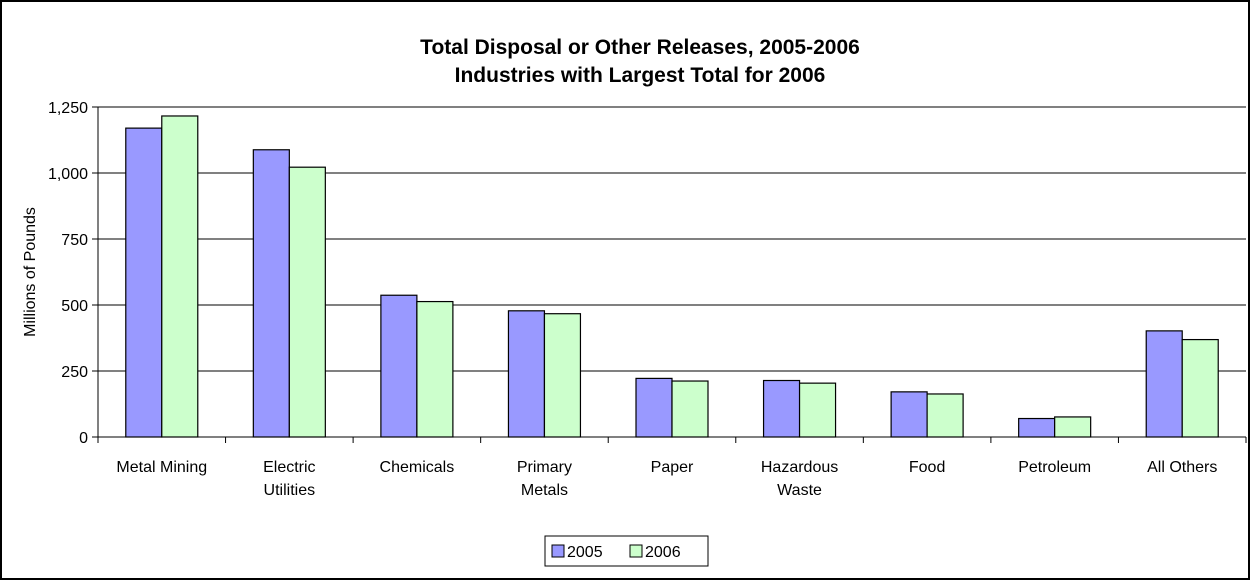  Describe the element at coordinates (1037, 427) in the screenshot. I see `bar-2005-petroleum` at that location.